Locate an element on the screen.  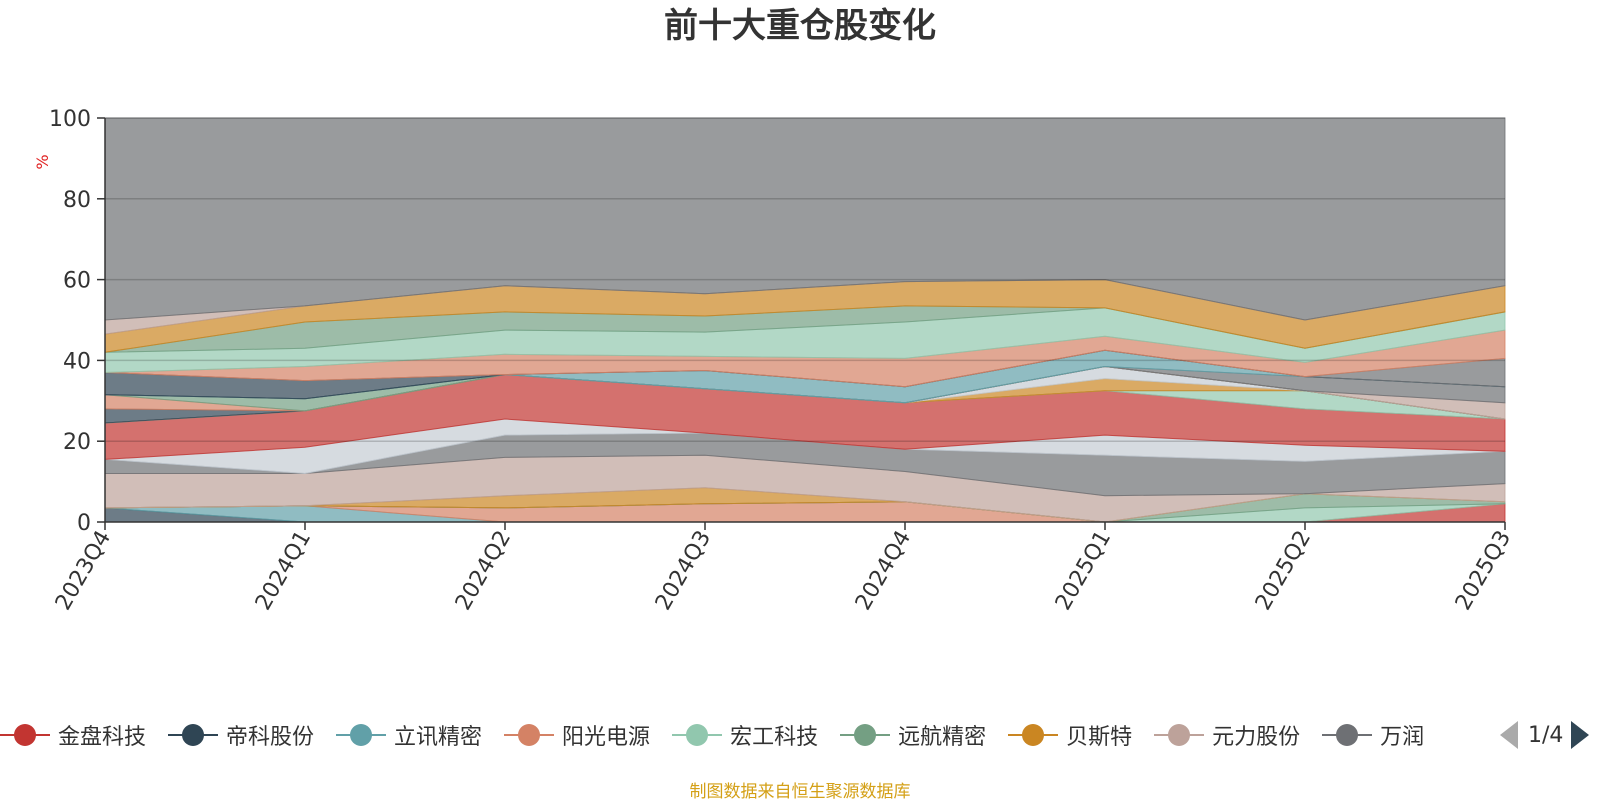
legend-label: 阳光电源 is located at coordinates (606, 737).